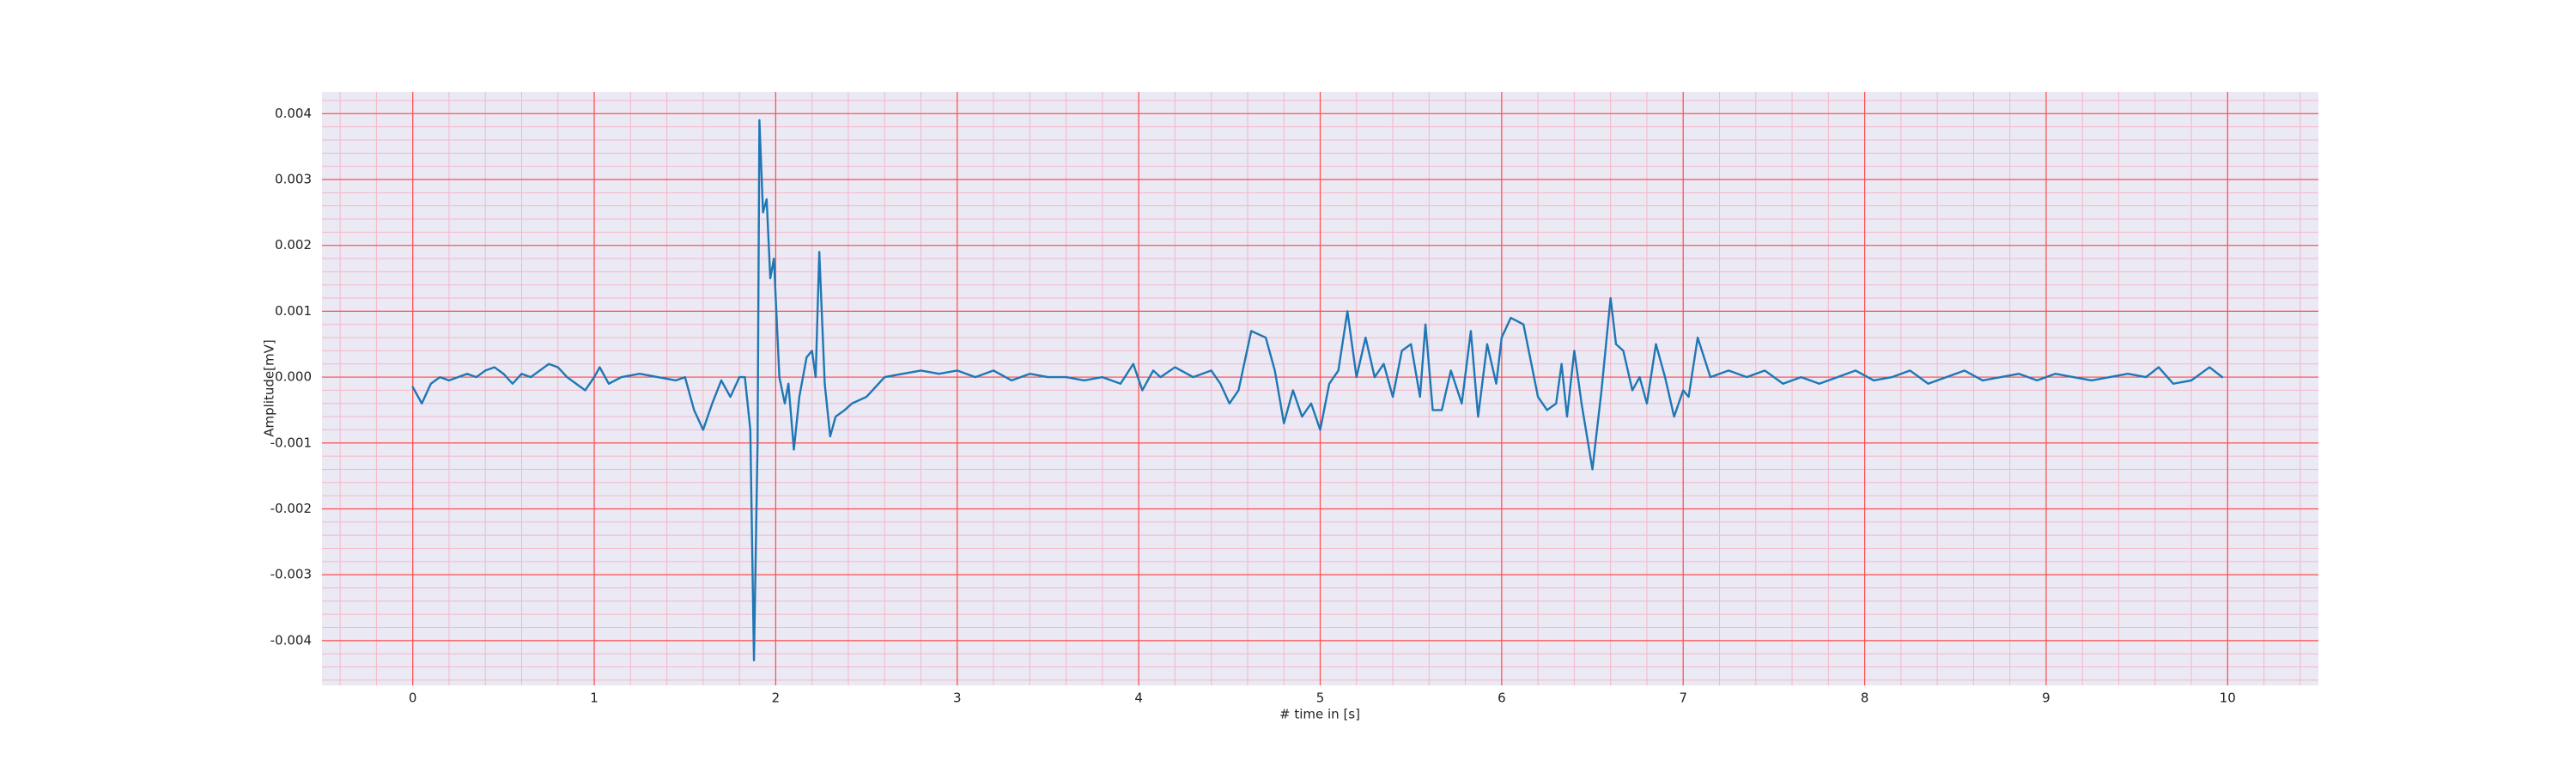 The image size is (2576, 773). I want to click on x-axis-label: # time in [s], so click(1319, 714).